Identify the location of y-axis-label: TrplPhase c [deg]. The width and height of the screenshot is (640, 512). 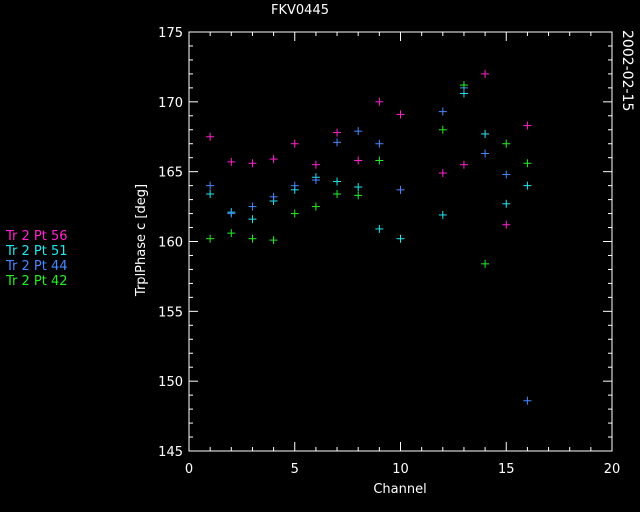
(141, 240).